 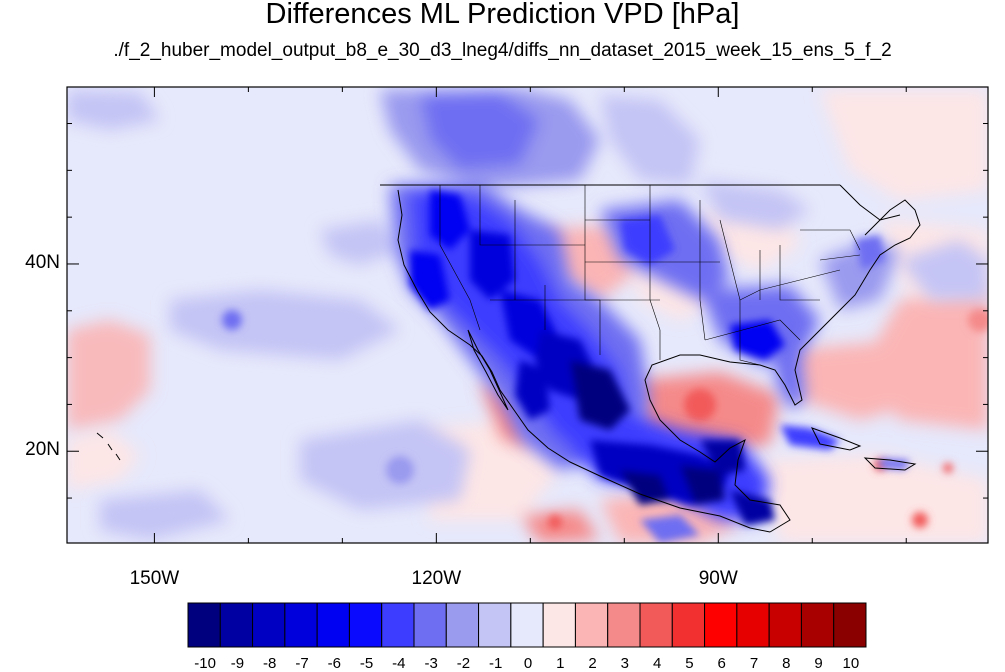 I want to click on colorbar-label: -2, so click(x=463, y=663).